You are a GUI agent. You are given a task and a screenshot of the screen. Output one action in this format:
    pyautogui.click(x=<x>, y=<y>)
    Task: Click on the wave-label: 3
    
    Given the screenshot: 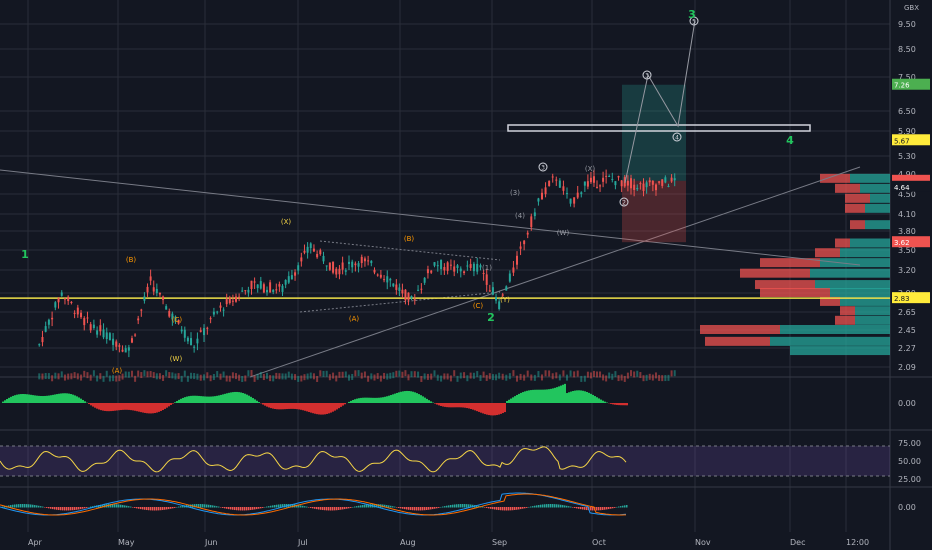 What is the action you would take?
    pyautogui.click(x=543, y=168)
    